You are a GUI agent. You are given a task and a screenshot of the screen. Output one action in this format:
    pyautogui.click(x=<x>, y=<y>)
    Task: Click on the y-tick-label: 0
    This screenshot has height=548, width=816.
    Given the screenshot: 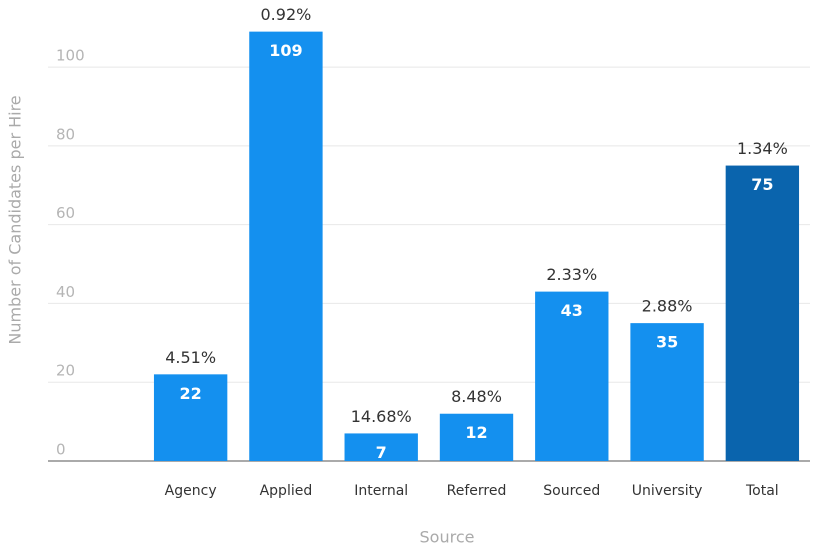 What is the action you would take?
    pyautogui.click(x=61, y=450)
    